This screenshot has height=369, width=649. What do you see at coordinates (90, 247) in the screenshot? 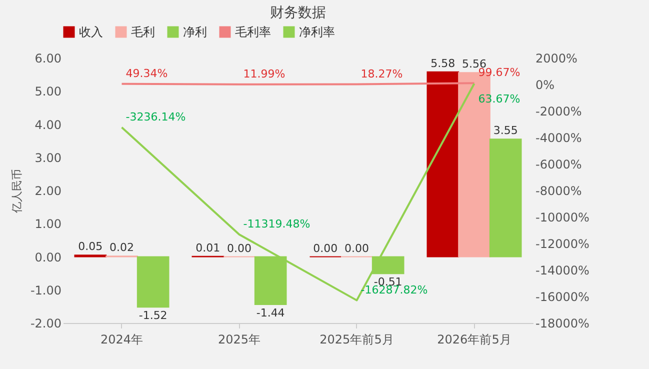
I see `data-label: 0.05` at bounding box center [90, 247].